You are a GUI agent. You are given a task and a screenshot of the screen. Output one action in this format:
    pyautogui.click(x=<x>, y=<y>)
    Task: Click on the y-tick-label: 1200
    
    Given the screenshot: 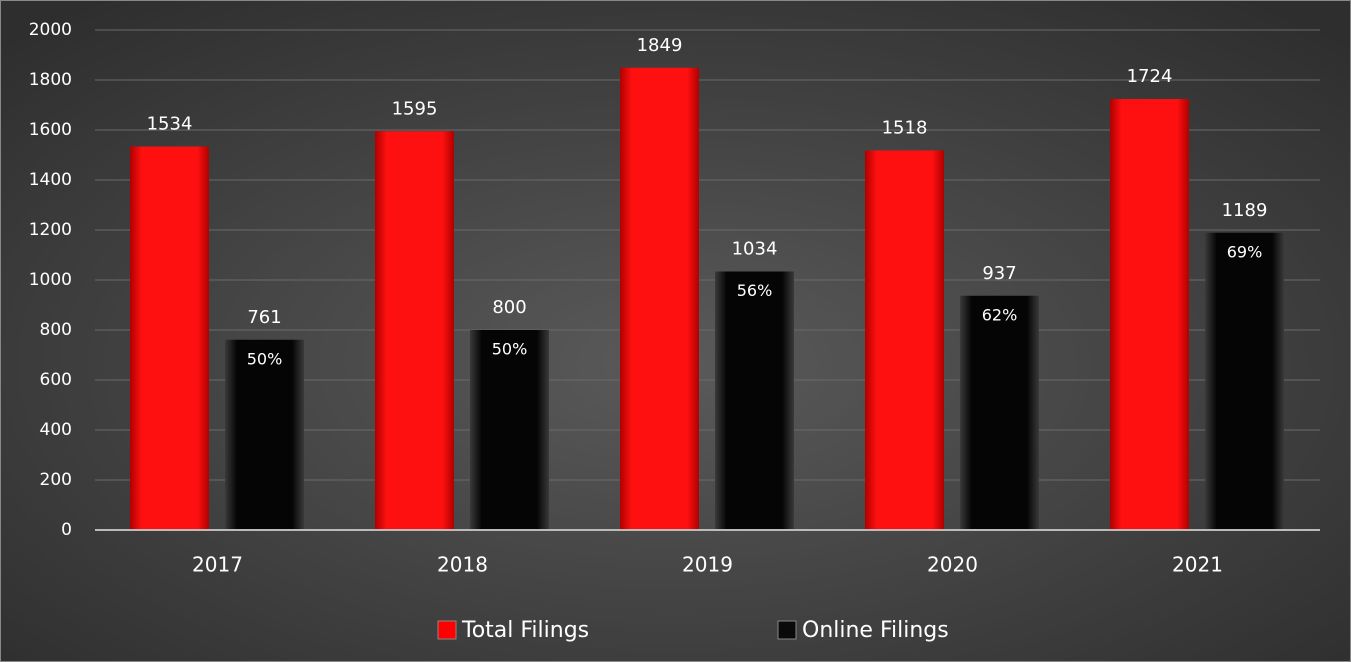 What is the action you would take?
    pyautogui.click(x=50, y=230)
    